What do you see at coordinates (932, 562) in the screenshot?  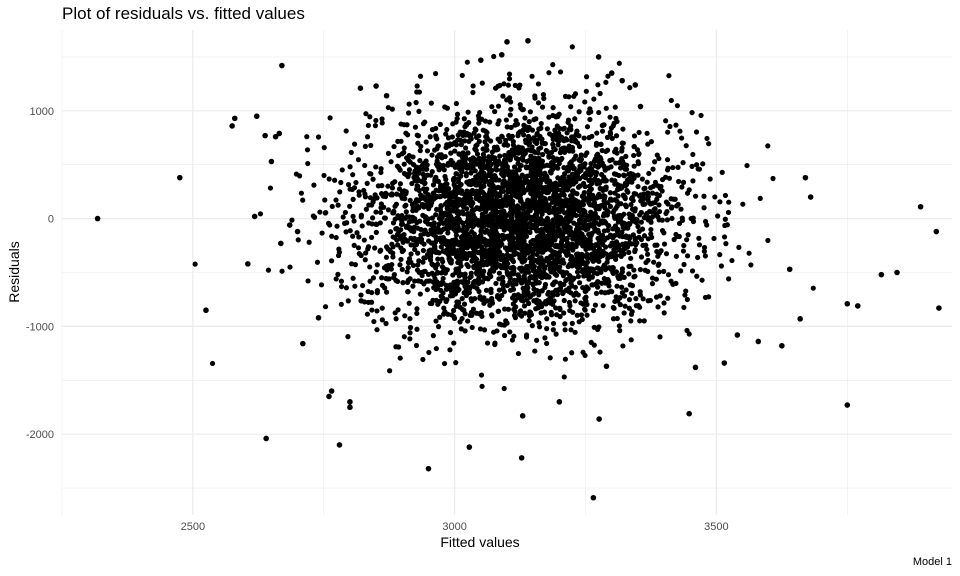 I see `chart-caption: Model 1` at bounding box center [932, 562].